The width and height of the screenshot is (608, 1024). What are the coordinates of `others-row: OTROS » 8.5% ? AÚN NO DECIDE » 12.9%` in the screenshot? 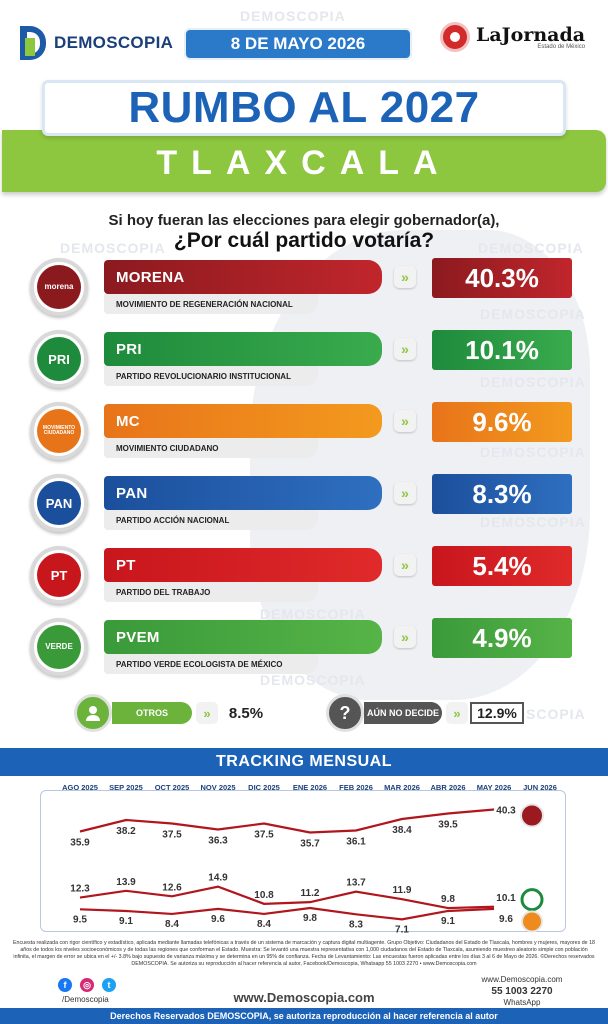 It's located at (304, 714).